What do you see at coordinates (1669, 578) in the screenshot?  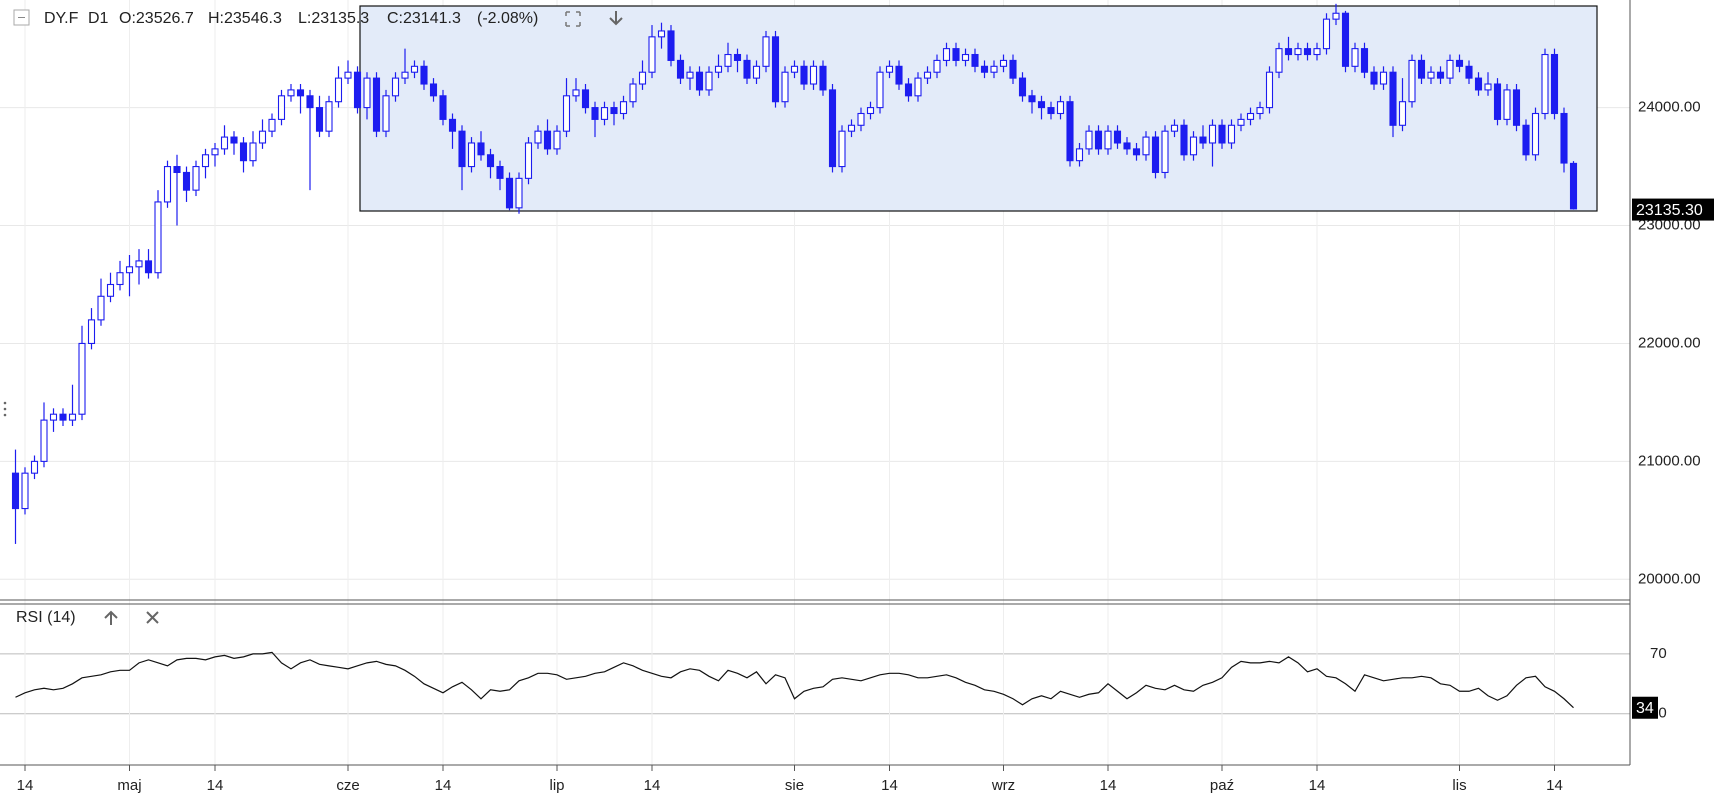 I see `y-tick-label: 20000.00` at bounding box center [1669, 578].